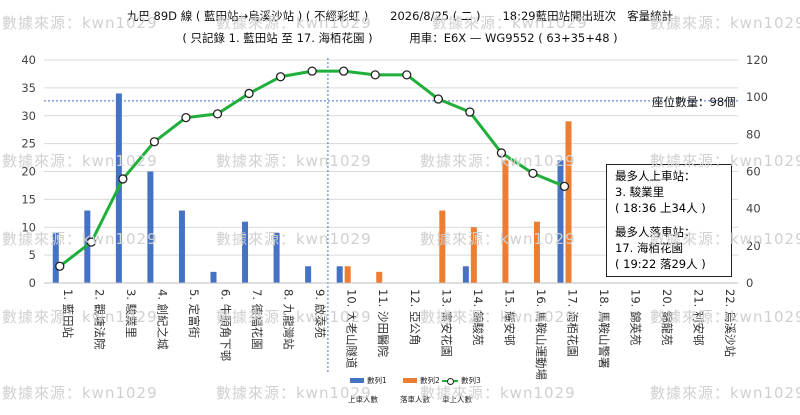  Describe the element at coordinates (99, 319) in the screenshot. I see `x-tick-label: 2. 觀塘法院` at that location.